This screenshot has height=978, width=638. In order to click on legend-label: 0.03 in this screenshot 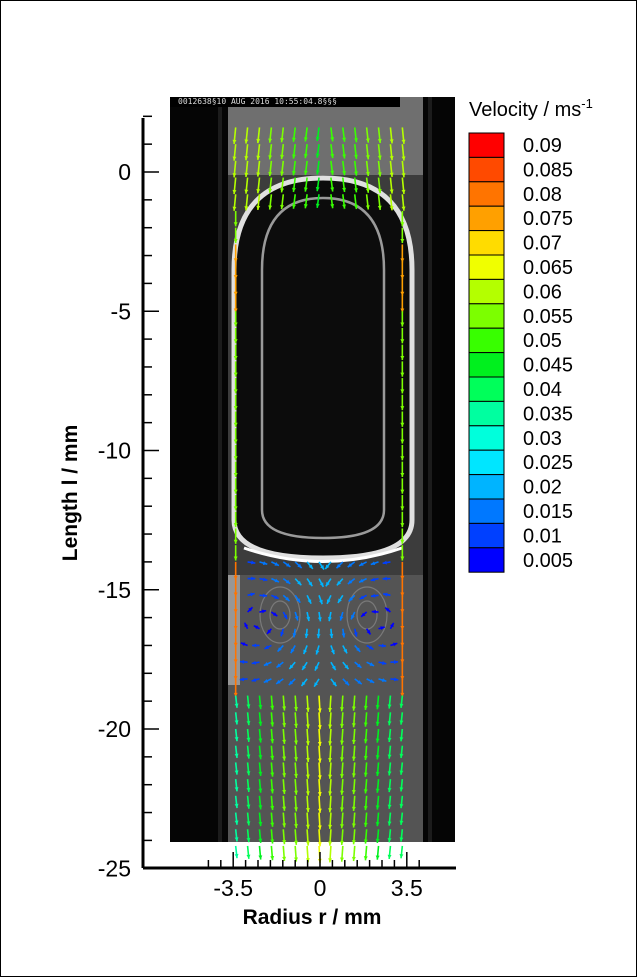, I will do `click(542, 439)`.